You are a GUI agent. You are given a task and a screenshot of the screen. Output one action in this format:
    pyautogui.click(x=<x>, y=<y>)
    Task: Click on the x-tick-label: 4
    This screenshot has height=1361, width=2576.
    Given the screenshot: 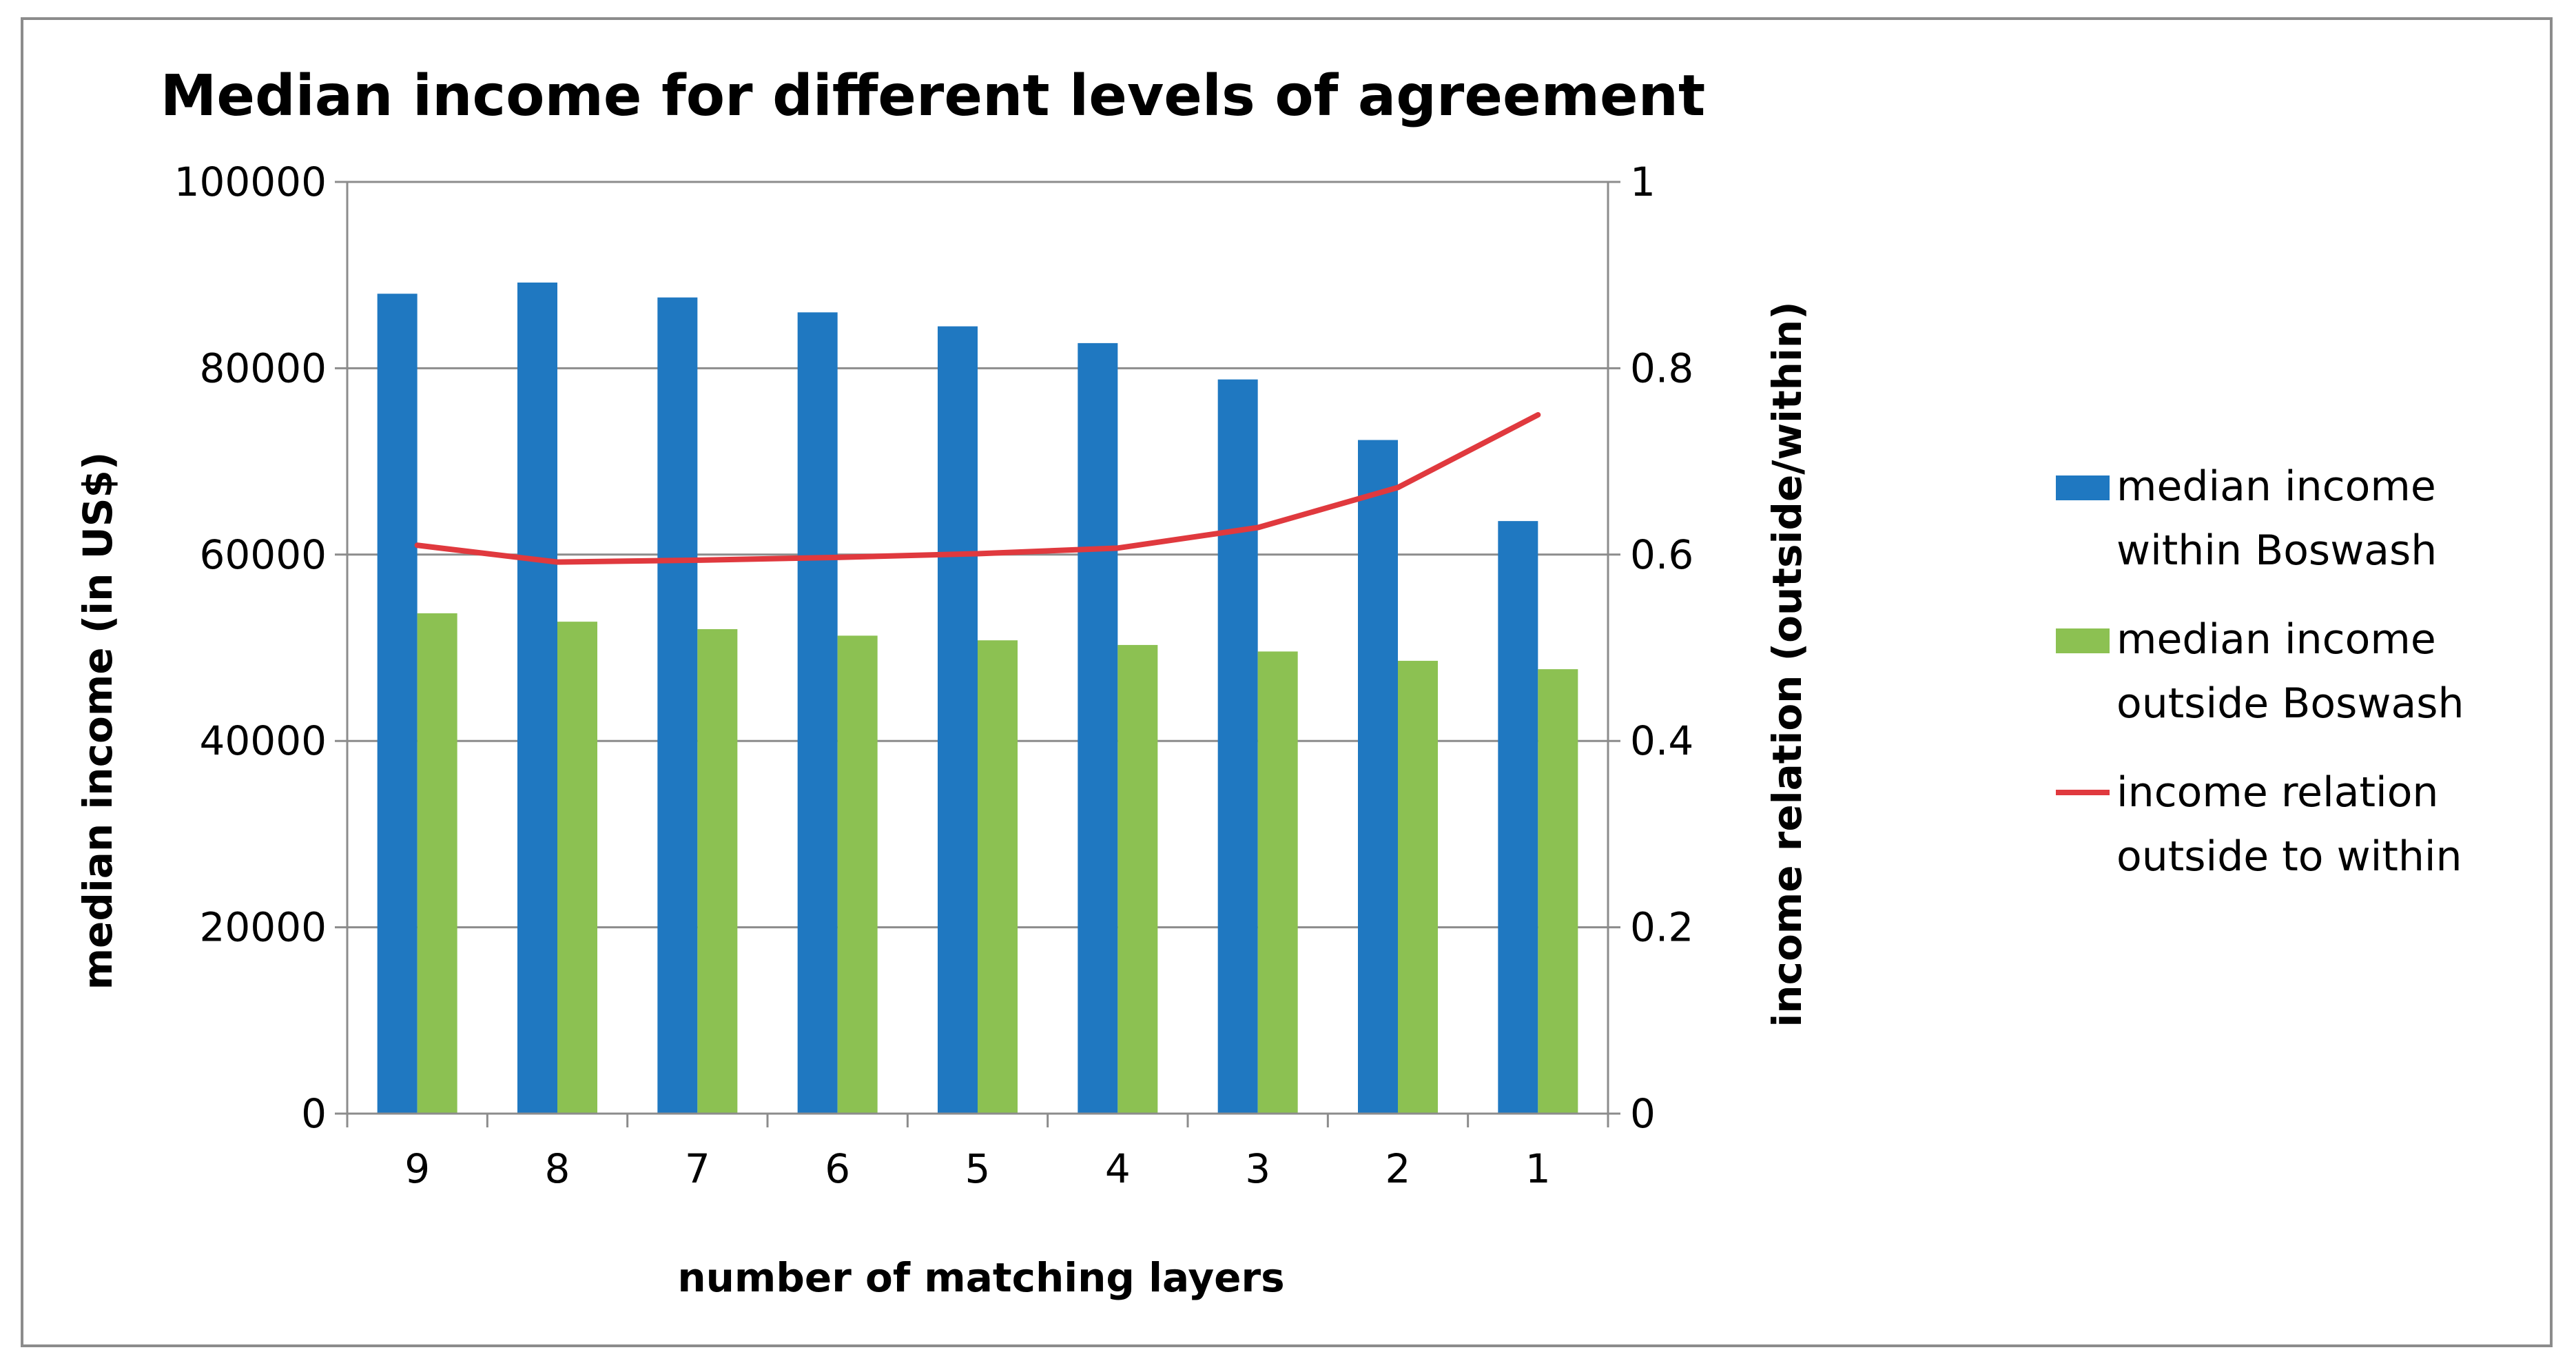 What is the action you would take?
    pyautogui.click(x=1118, y=1168)
    